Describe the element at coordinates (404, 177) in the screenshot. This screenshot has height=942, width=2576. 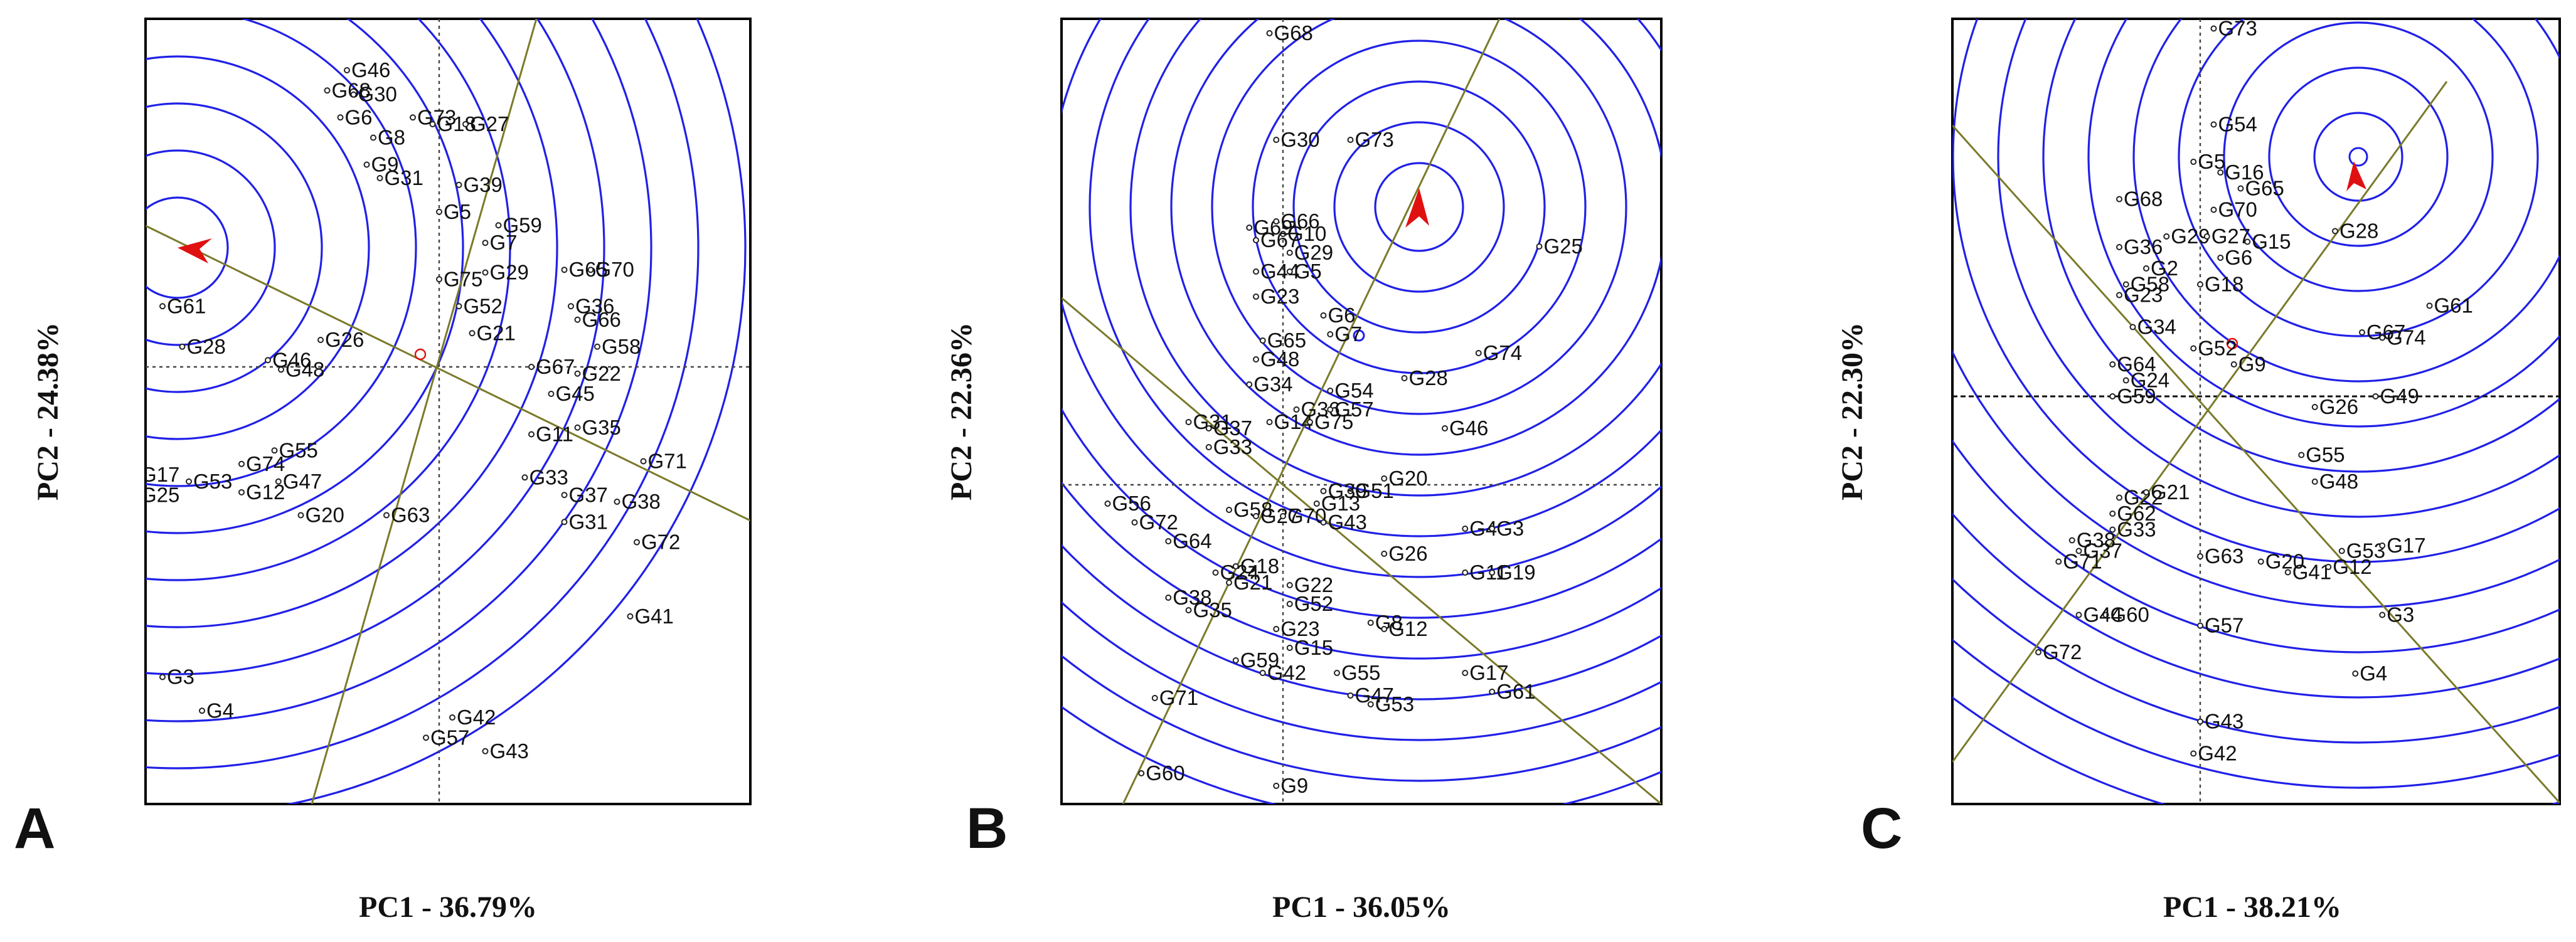
I see `point-label: G31` at that location.